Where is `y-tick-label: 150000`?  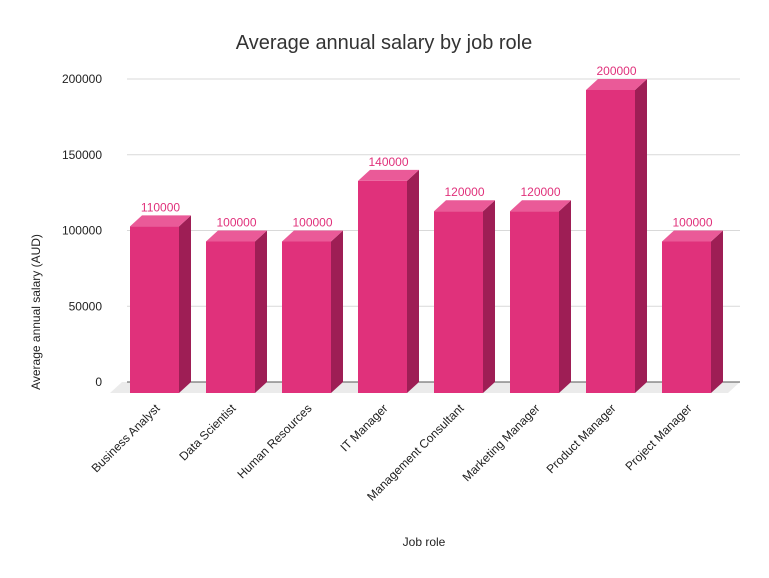 y-tick-label: 150000 is located at coordinates (82, 155).